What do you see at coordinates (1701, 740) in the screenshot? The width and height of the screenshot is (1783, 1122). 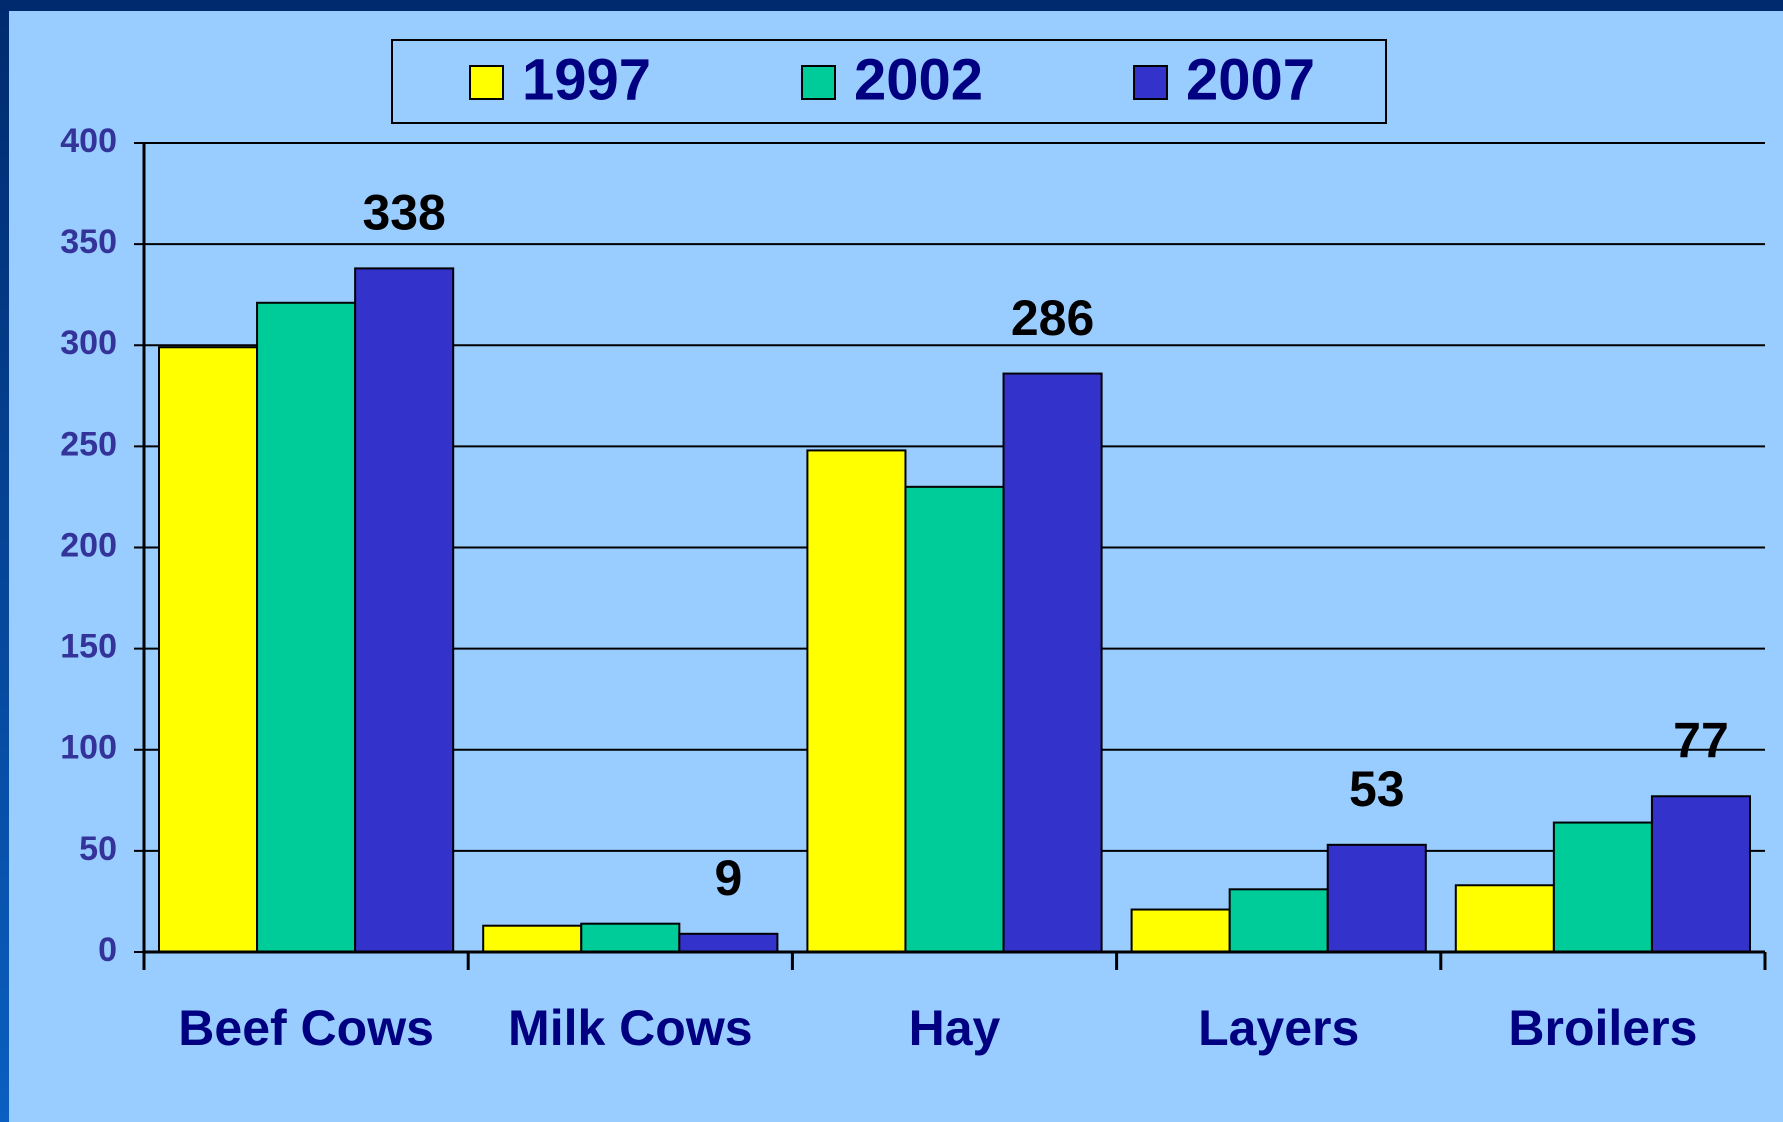 I see `data-label: 77` at bounding box center [1701, 740].